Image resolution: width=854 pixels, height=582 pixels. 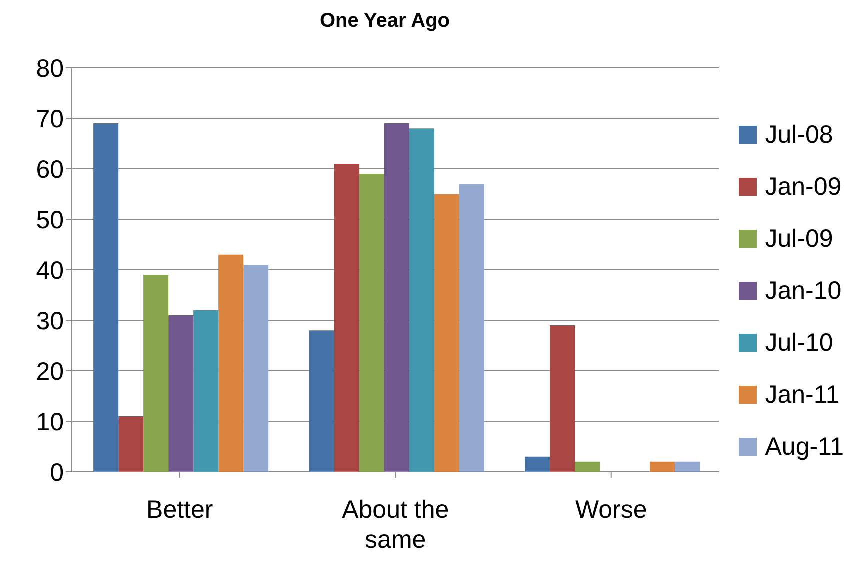 I want to click on legend-label: Jul-08, so click(x=799, y=135).